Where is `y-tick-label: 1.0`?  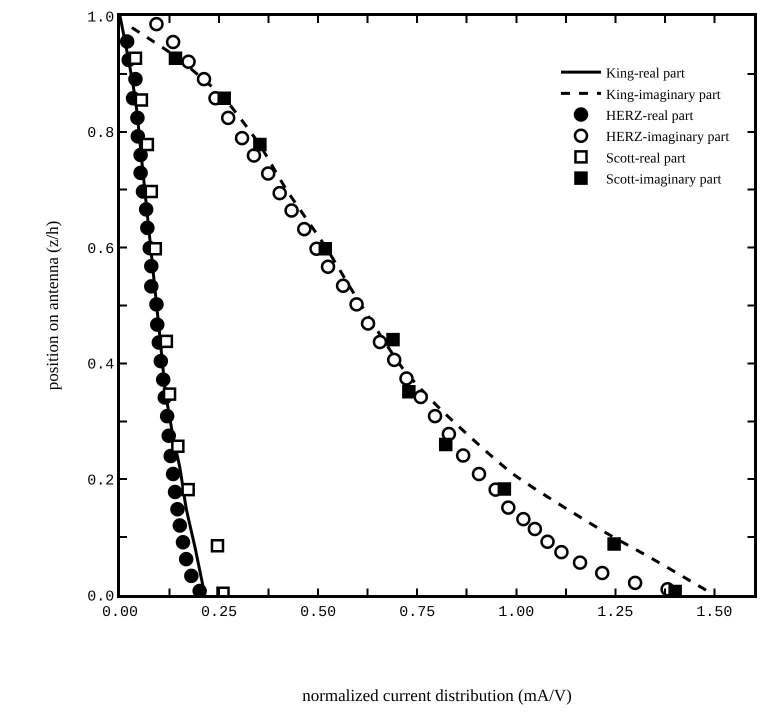
y-tick-label: 1.0 is located at coordinates (100, 17).